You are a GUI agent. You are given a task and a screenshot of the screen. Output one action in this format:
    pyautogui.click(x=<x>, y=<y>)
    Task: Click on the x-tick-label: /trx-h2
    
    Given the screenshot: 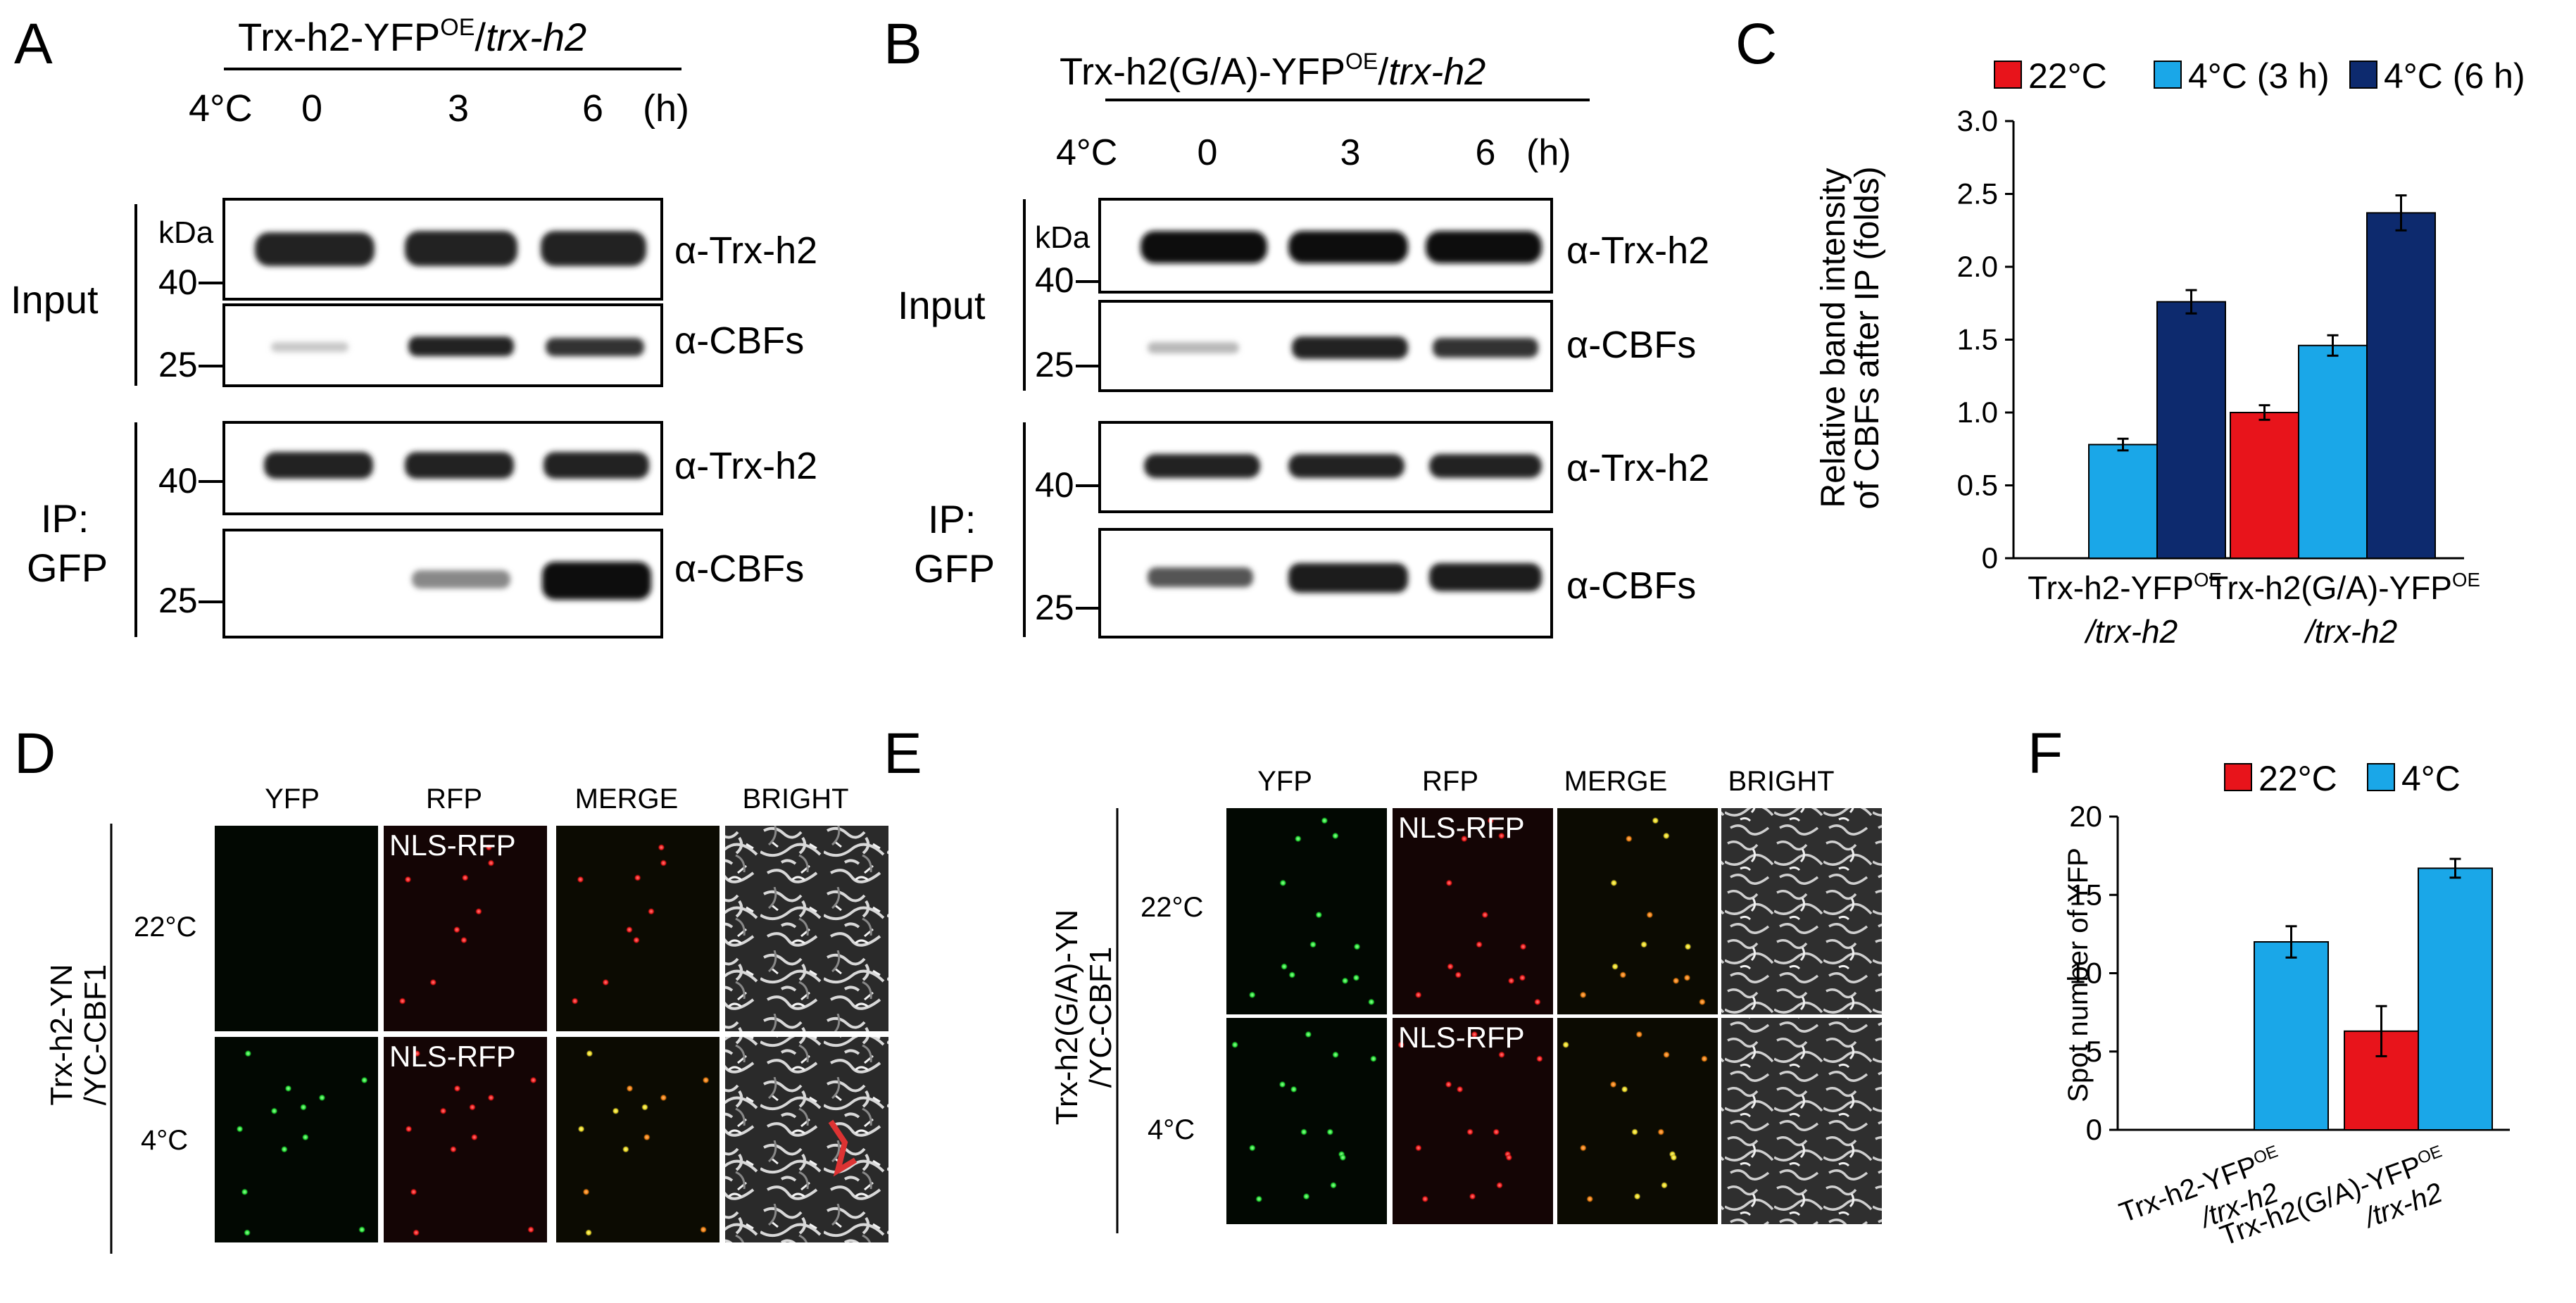 What is the action you would take?
    pyautogui.click(x=2131, y=631)
    